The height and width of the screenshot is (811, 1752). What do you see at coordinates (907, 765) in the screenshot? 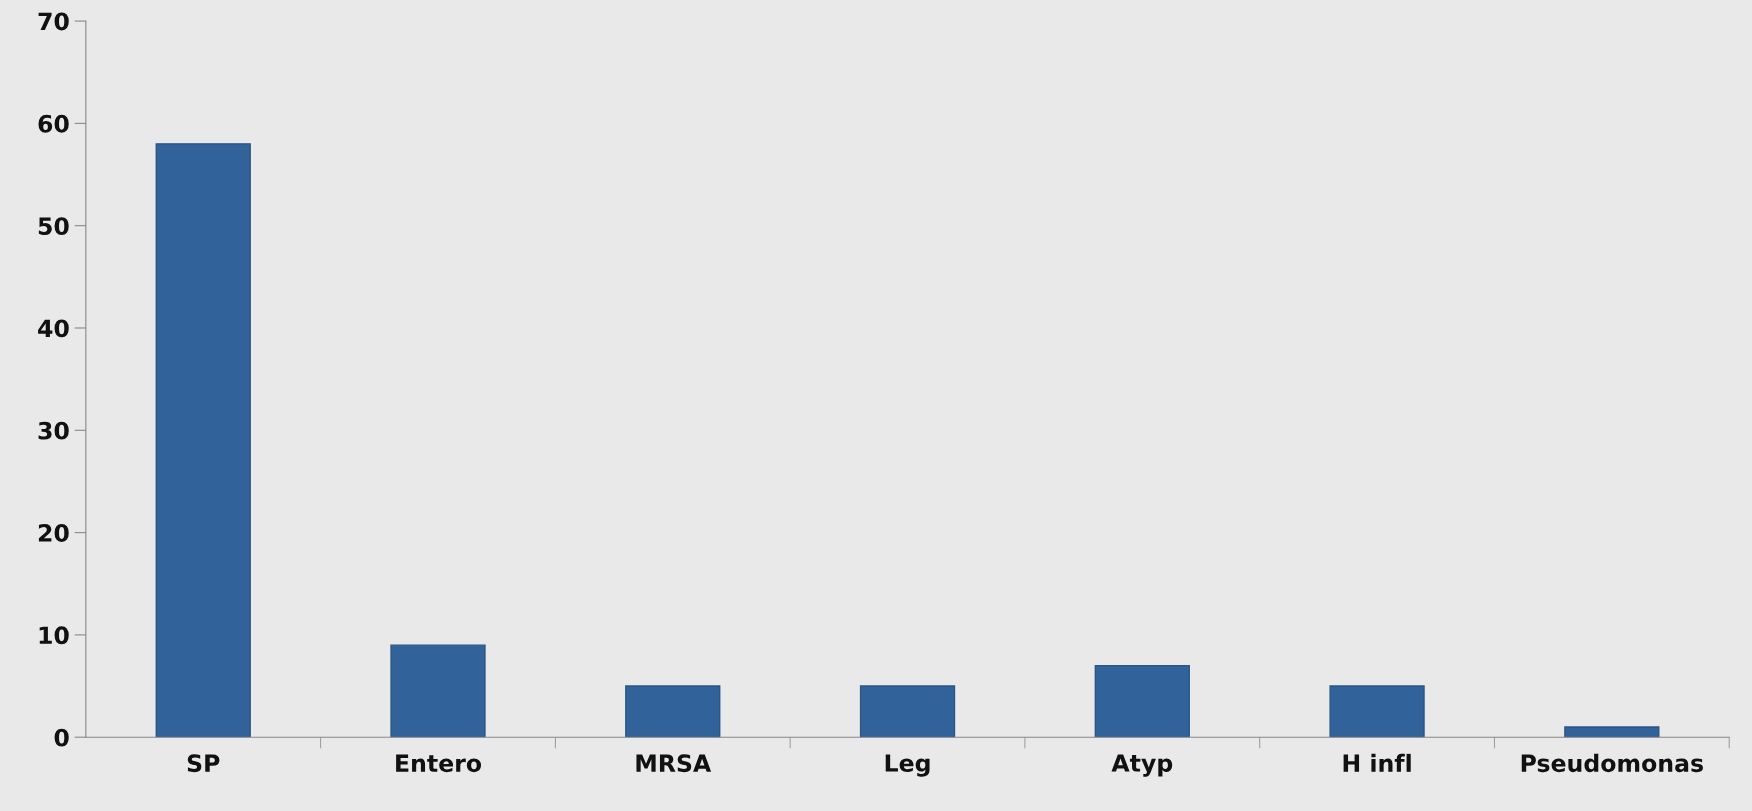
I see `x-tick-label: Leg` at bounding box center [907, 765].